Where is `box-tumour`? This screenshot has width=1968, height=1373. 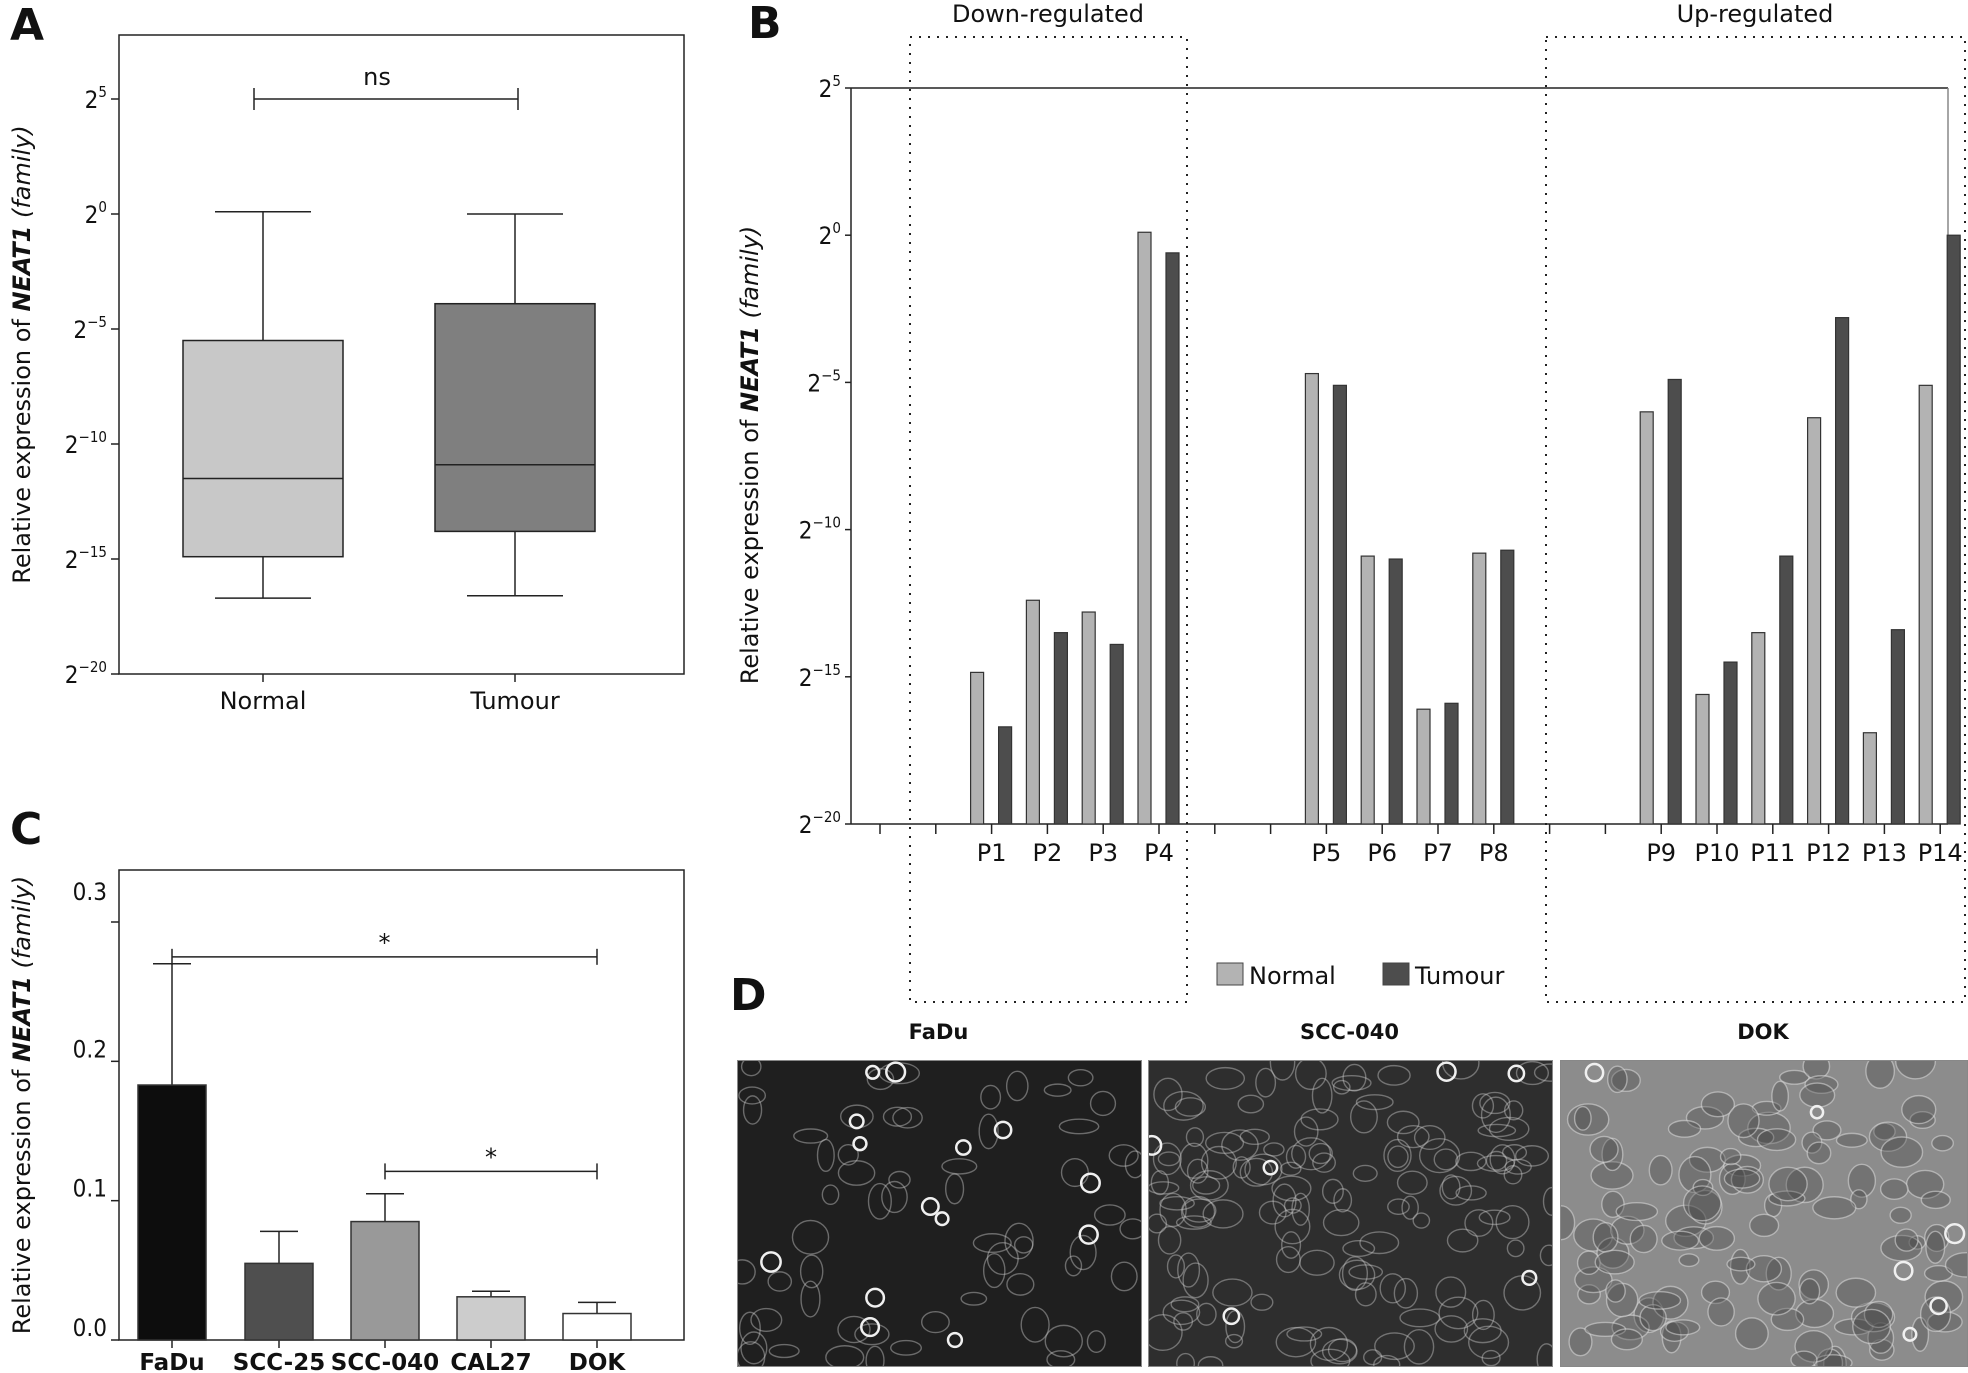
box-tumour is located at coordinates (515, 417).